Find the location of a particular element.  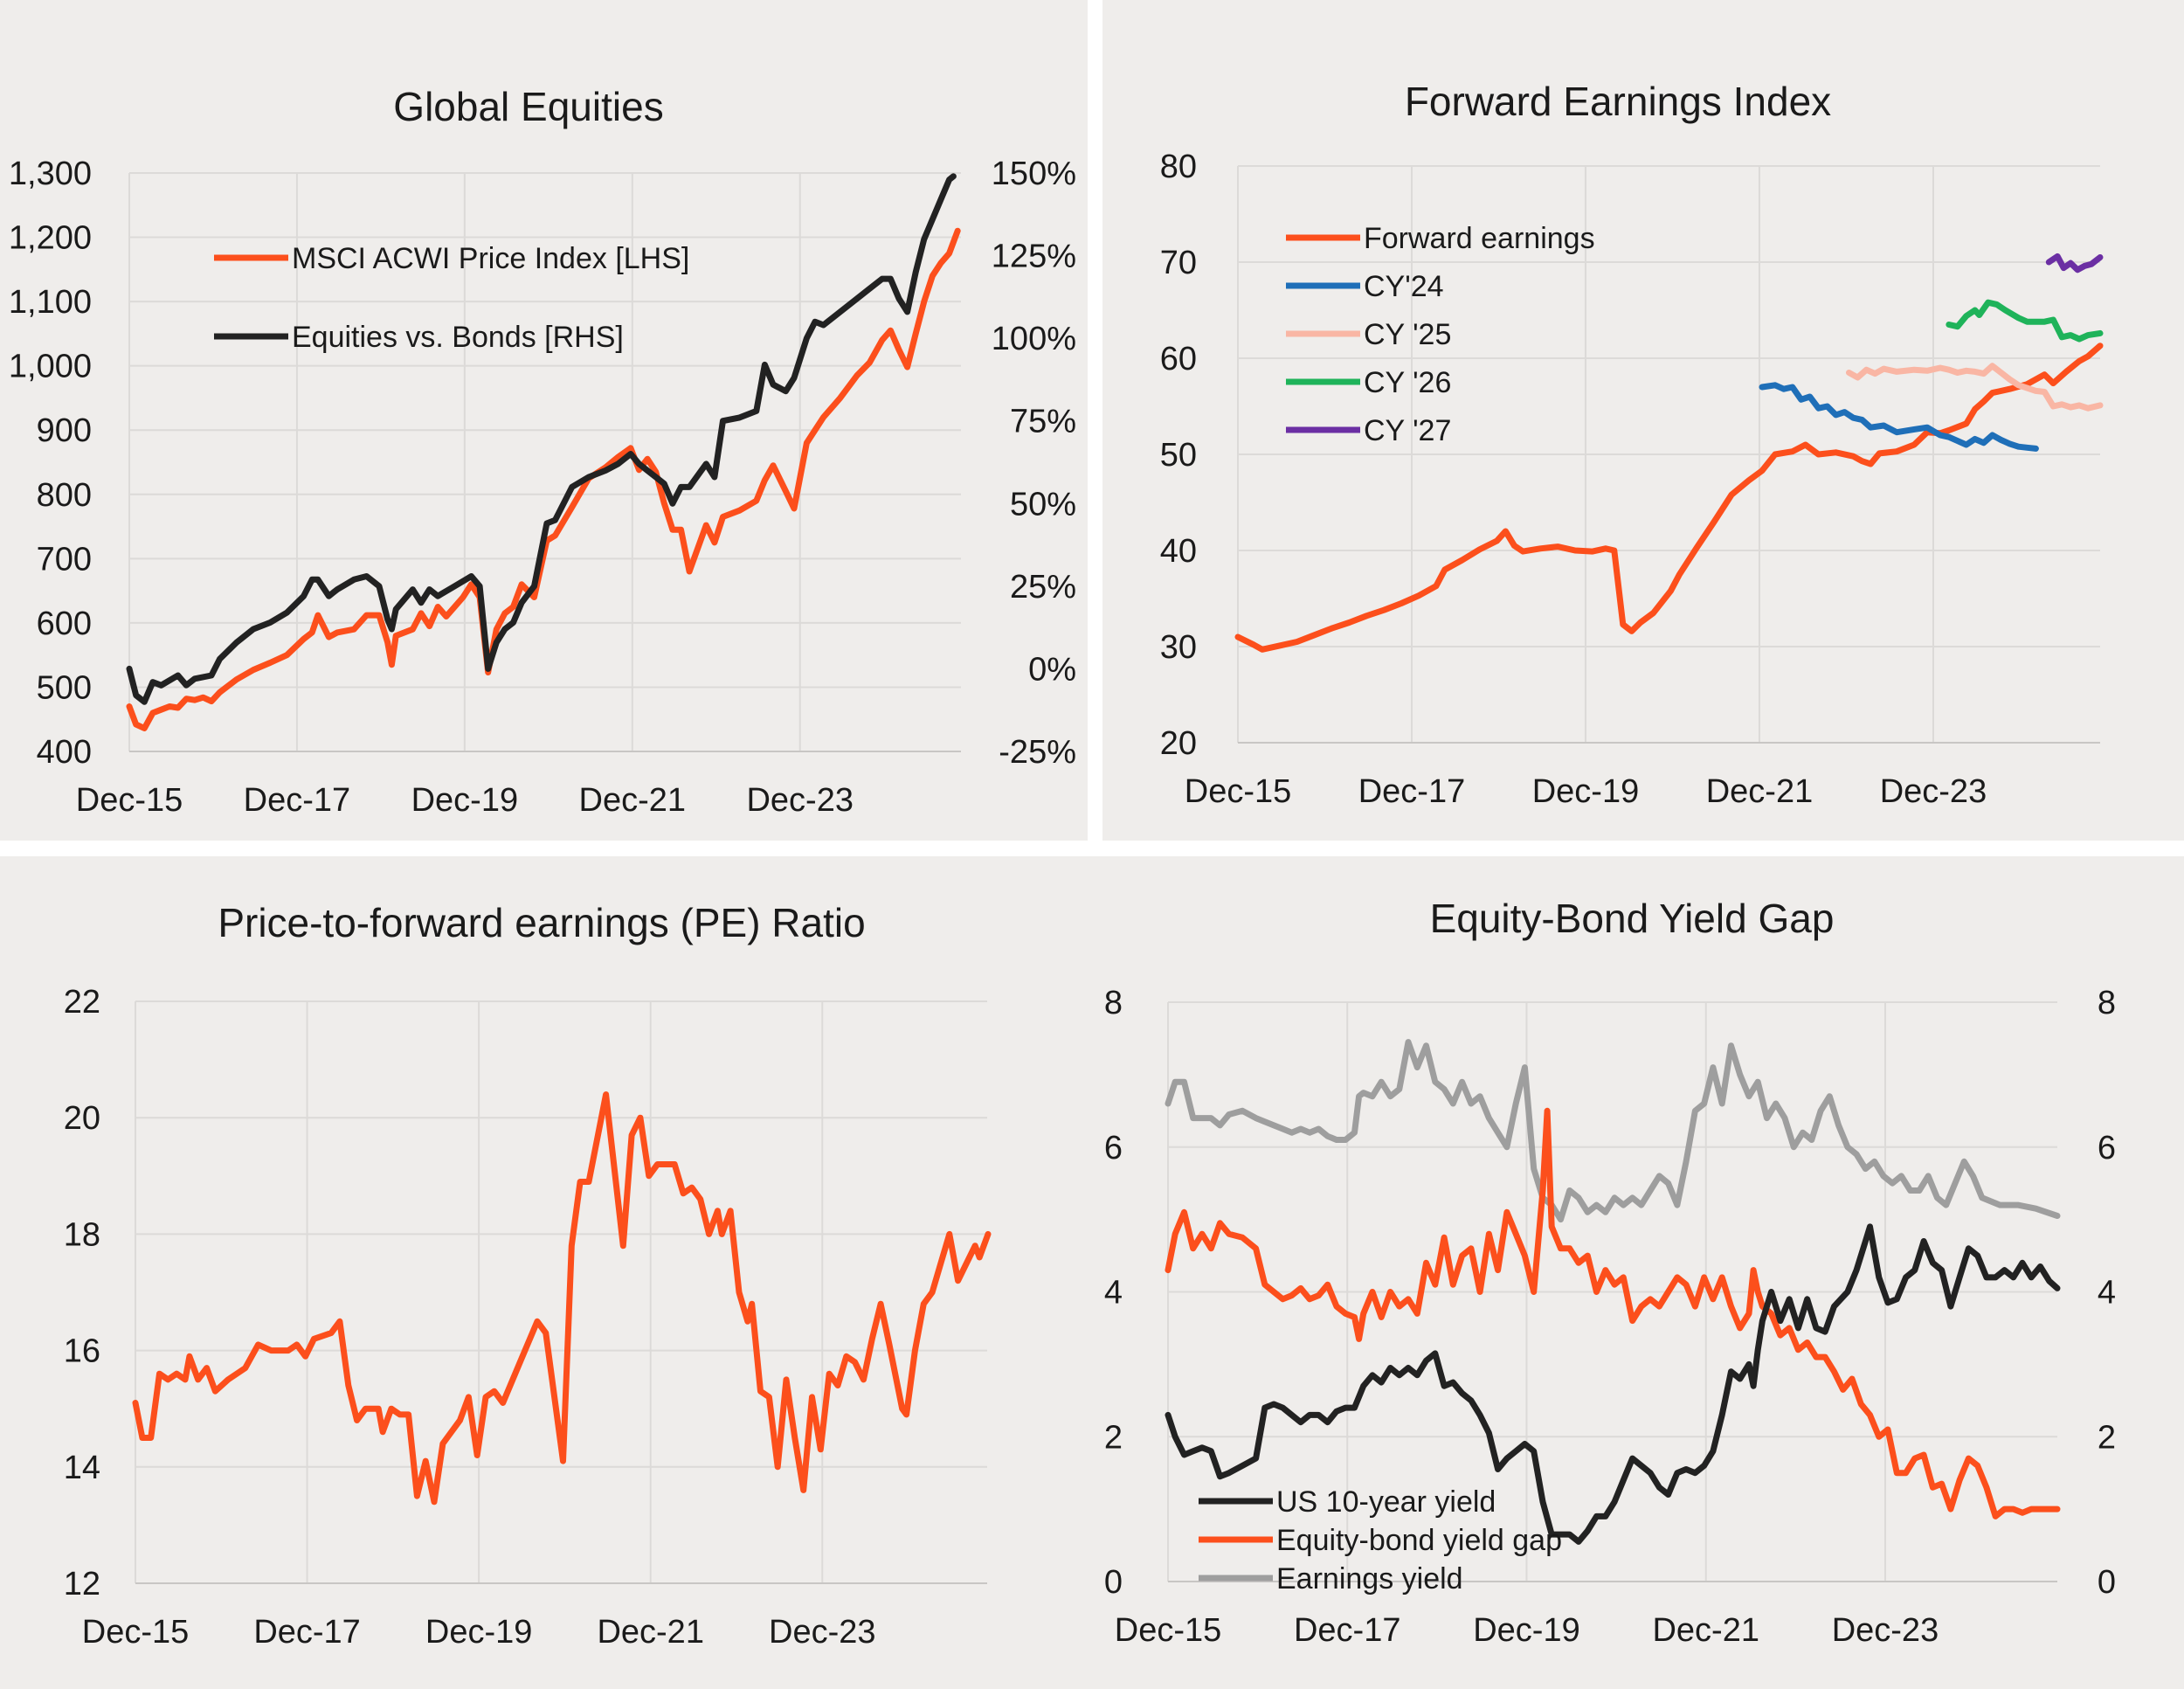

legend-label: MSCI ACWI Price Index [LHS] is located at coordinates (490, 258).